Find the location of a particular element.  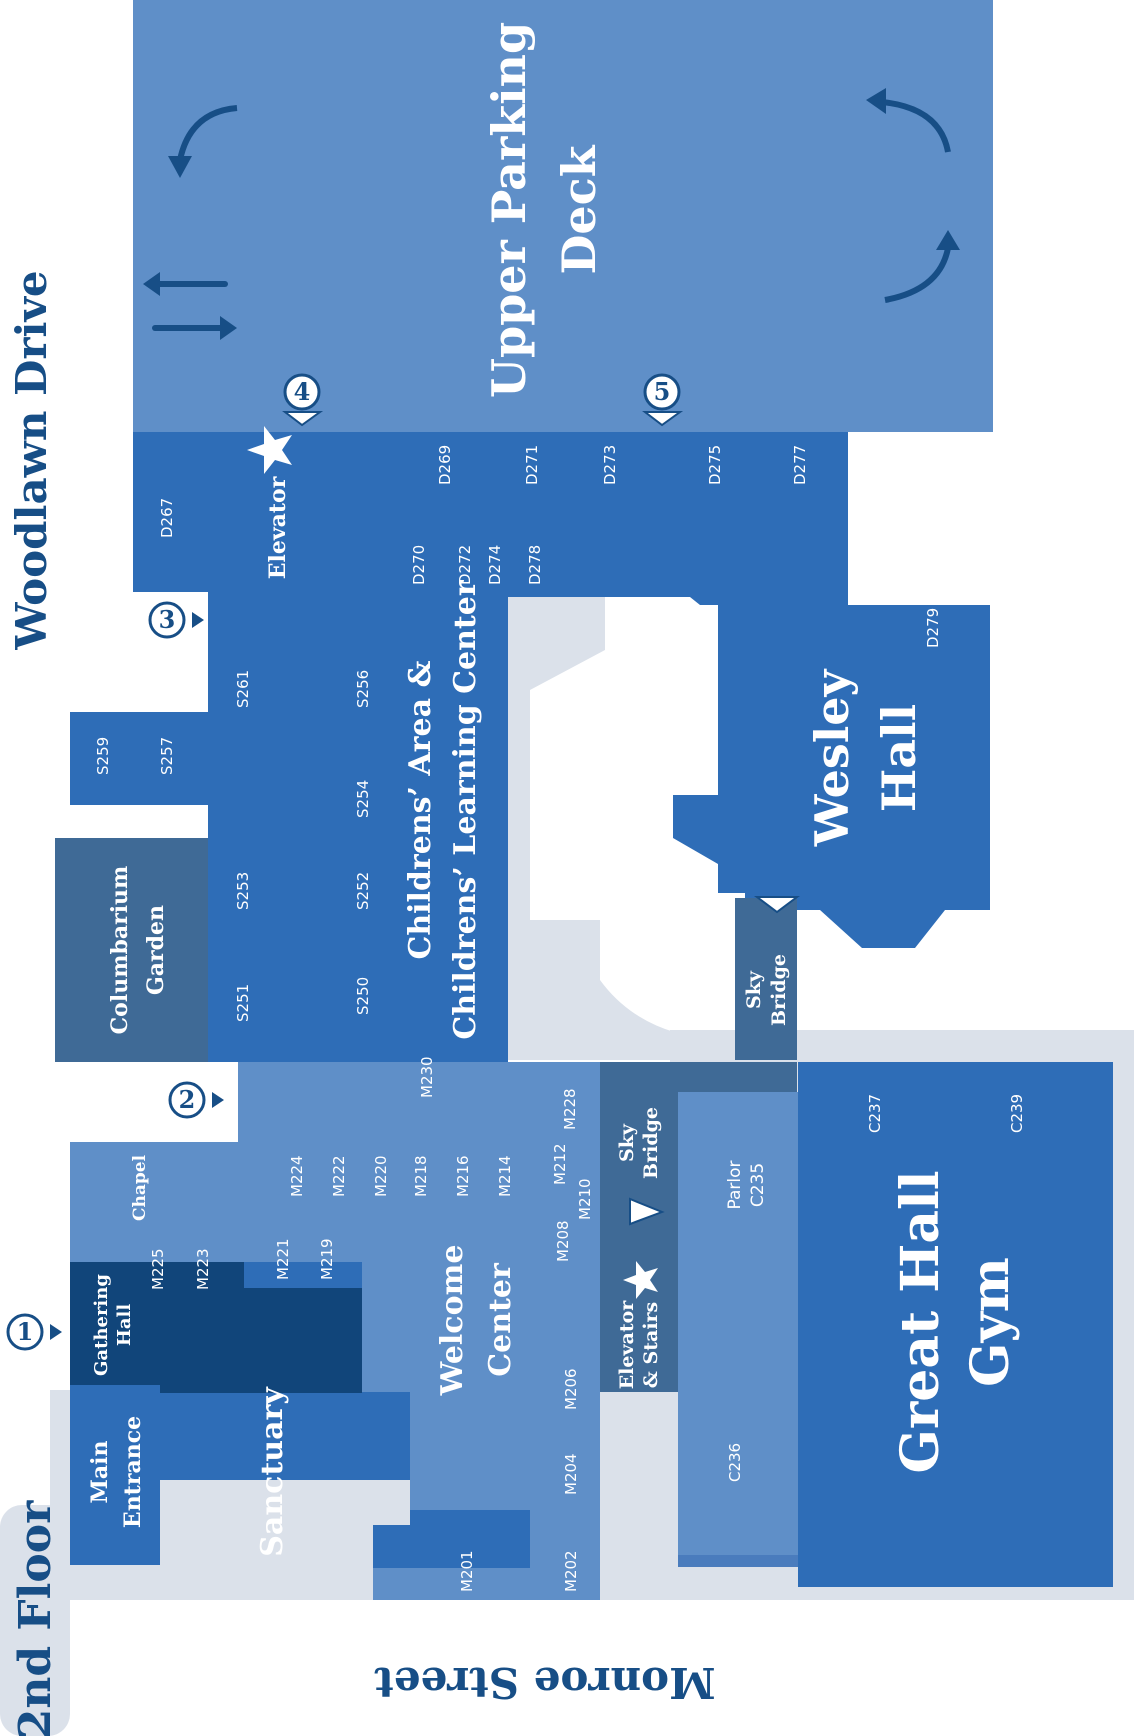

wesley-hall-label-1: Wesley is located at coordinates (832, 757).